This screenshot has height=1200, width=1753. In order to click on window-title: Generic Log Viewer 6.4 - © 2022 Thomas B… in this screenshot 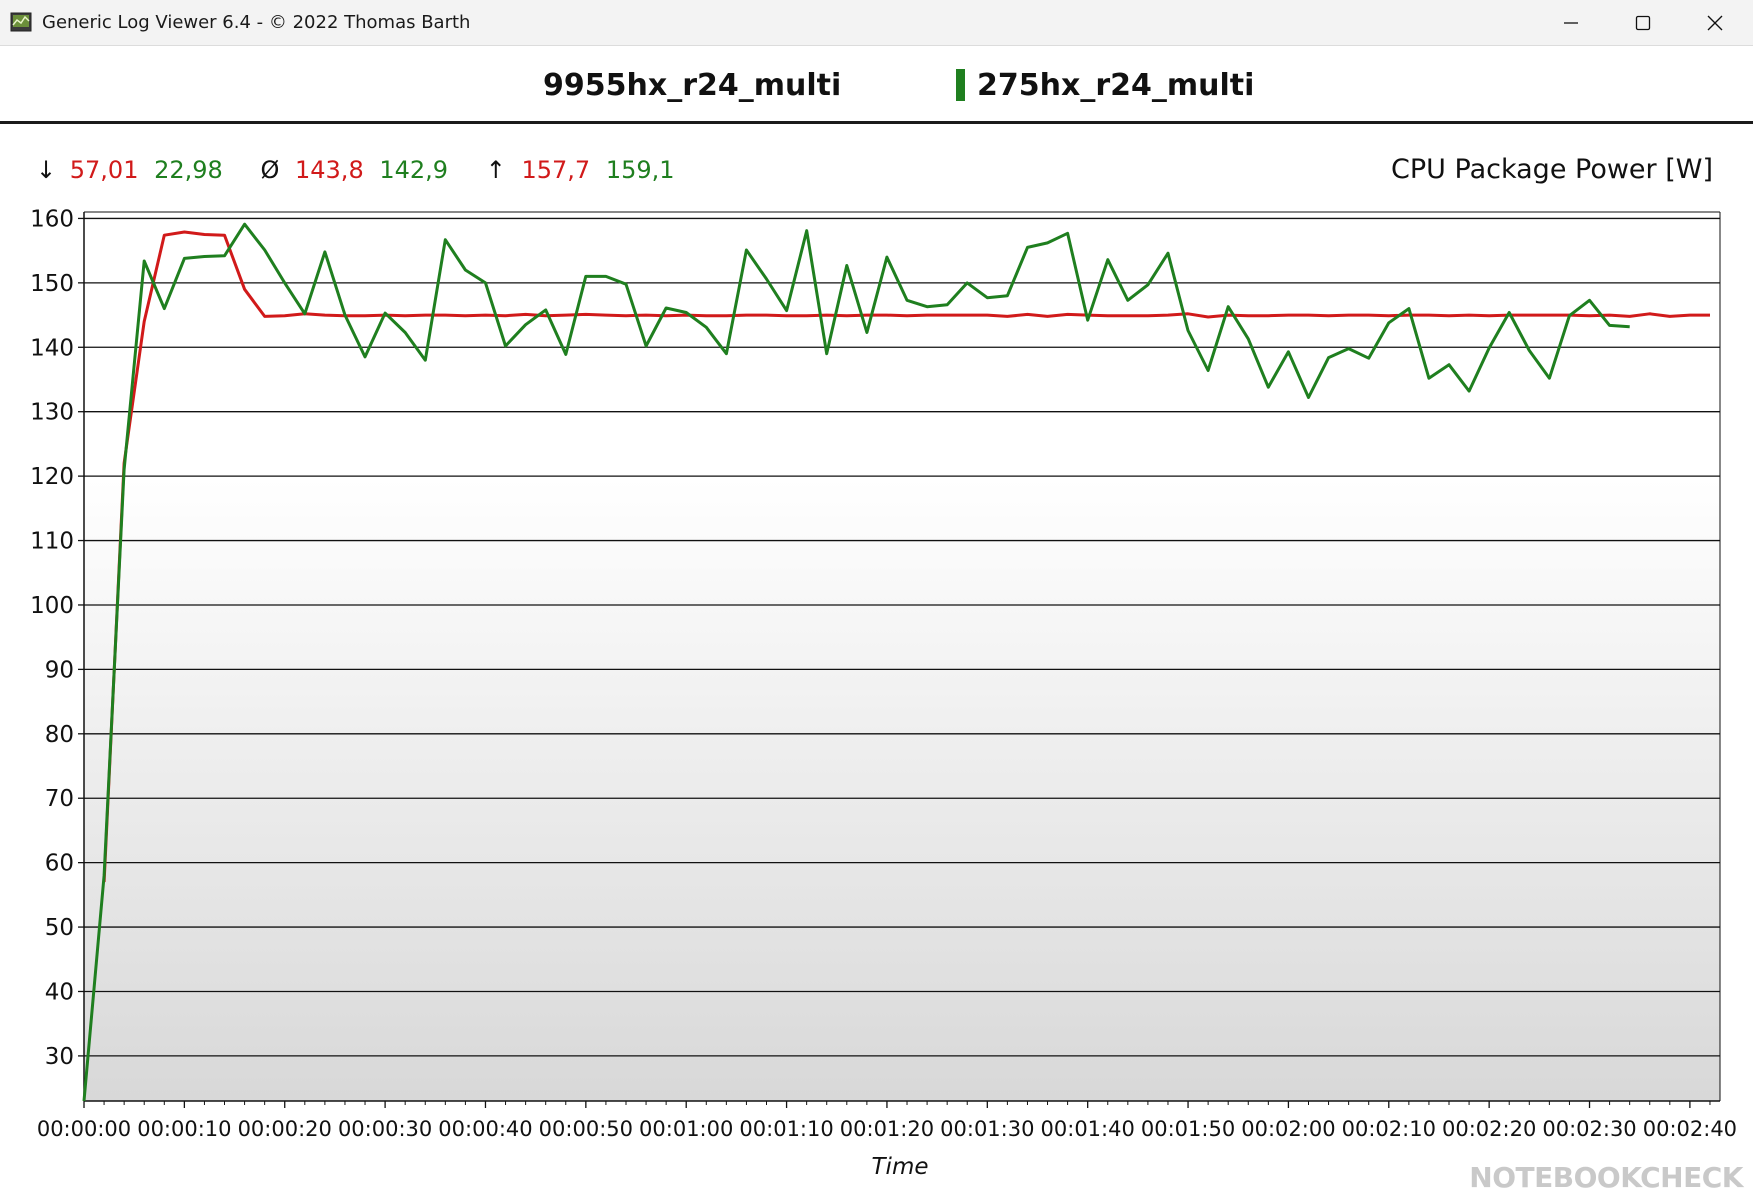, I will do `click(256, 22)`.